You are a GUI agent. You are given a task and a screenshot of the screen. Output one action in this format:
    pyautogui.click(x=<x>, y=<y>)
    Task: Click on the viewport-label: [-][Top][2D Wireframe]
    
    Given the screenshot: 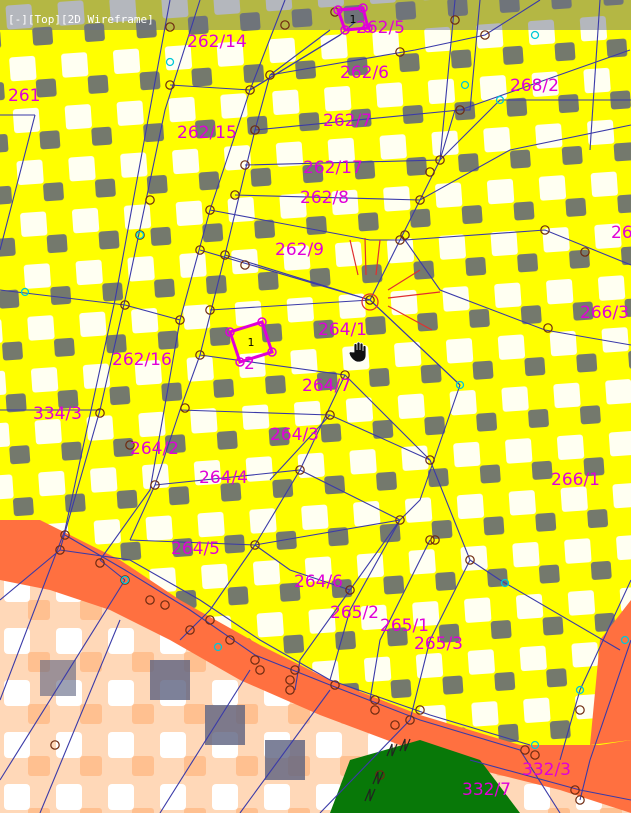 What is the action you would take?
    pyautogui.click(x=81, y=19)
    